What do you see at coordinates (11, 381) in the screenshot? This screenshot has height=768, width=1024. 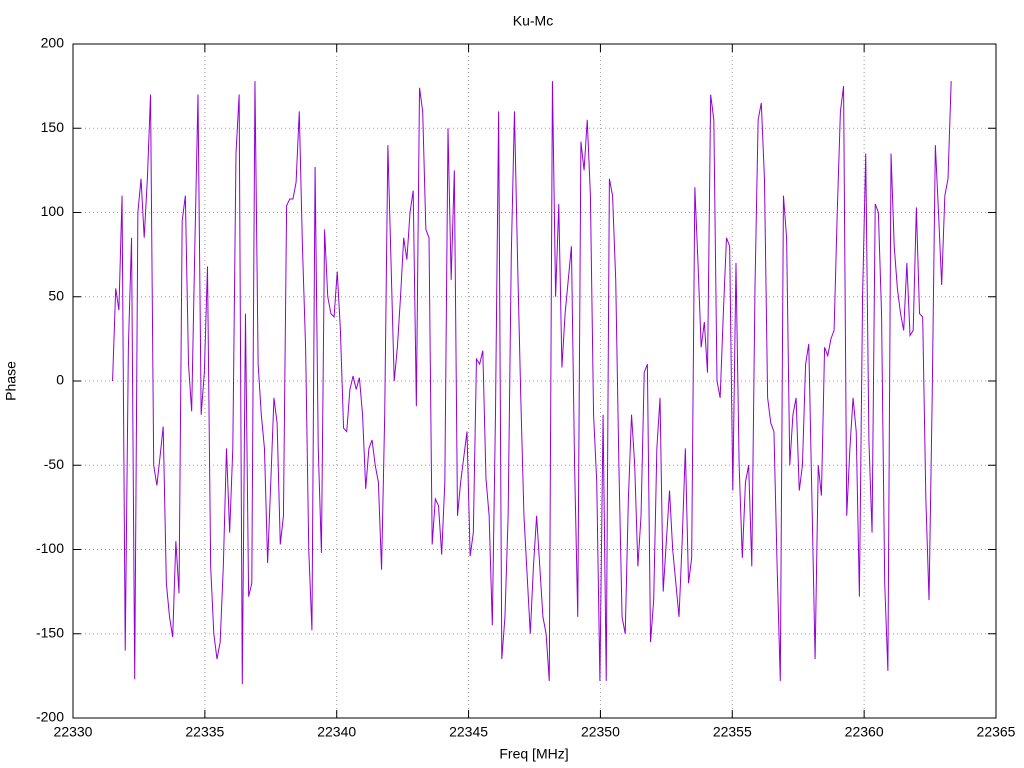 I see `y-axis-label: Phase` at bounding box center [11, 381].